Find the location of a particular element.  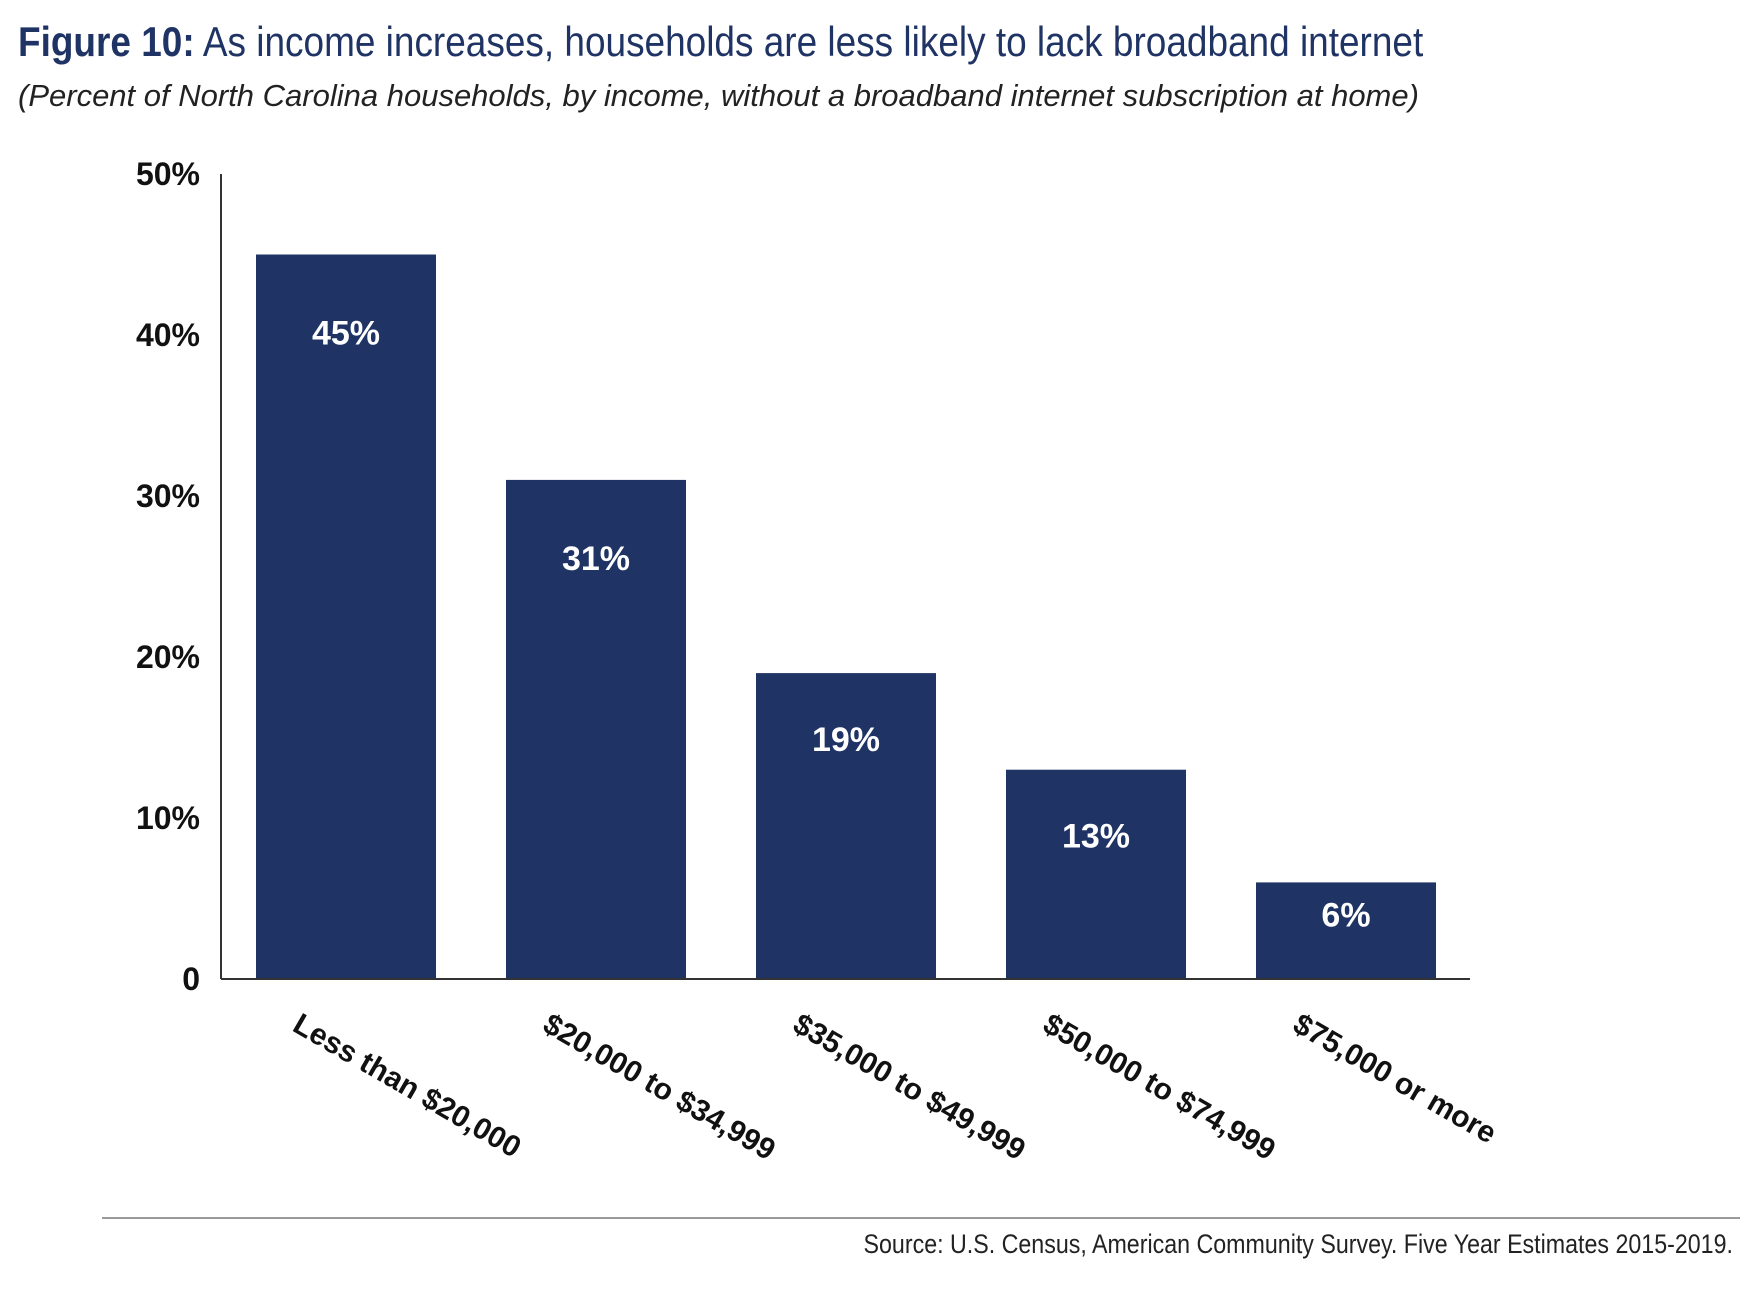

y-tick-label: 0 is located at coordinates (191, 979).